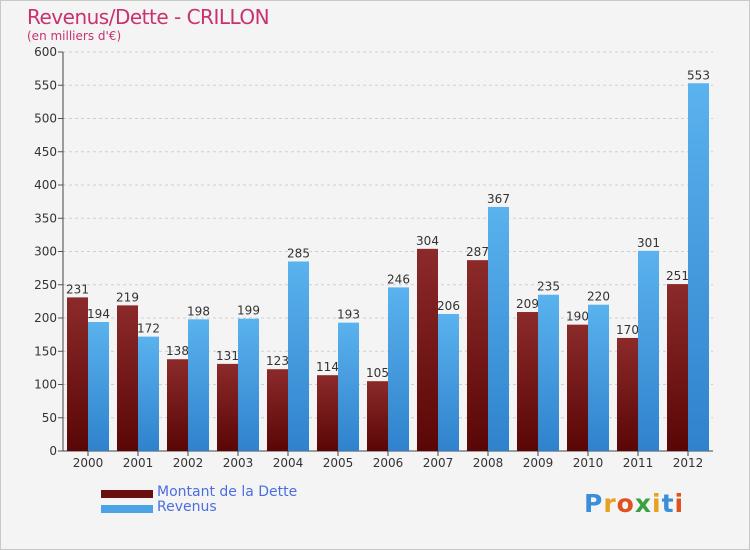  What do you see at coordinates (498, 199) in the screenshot?
I see `data-label: 367` at bounding box center [498, 199].